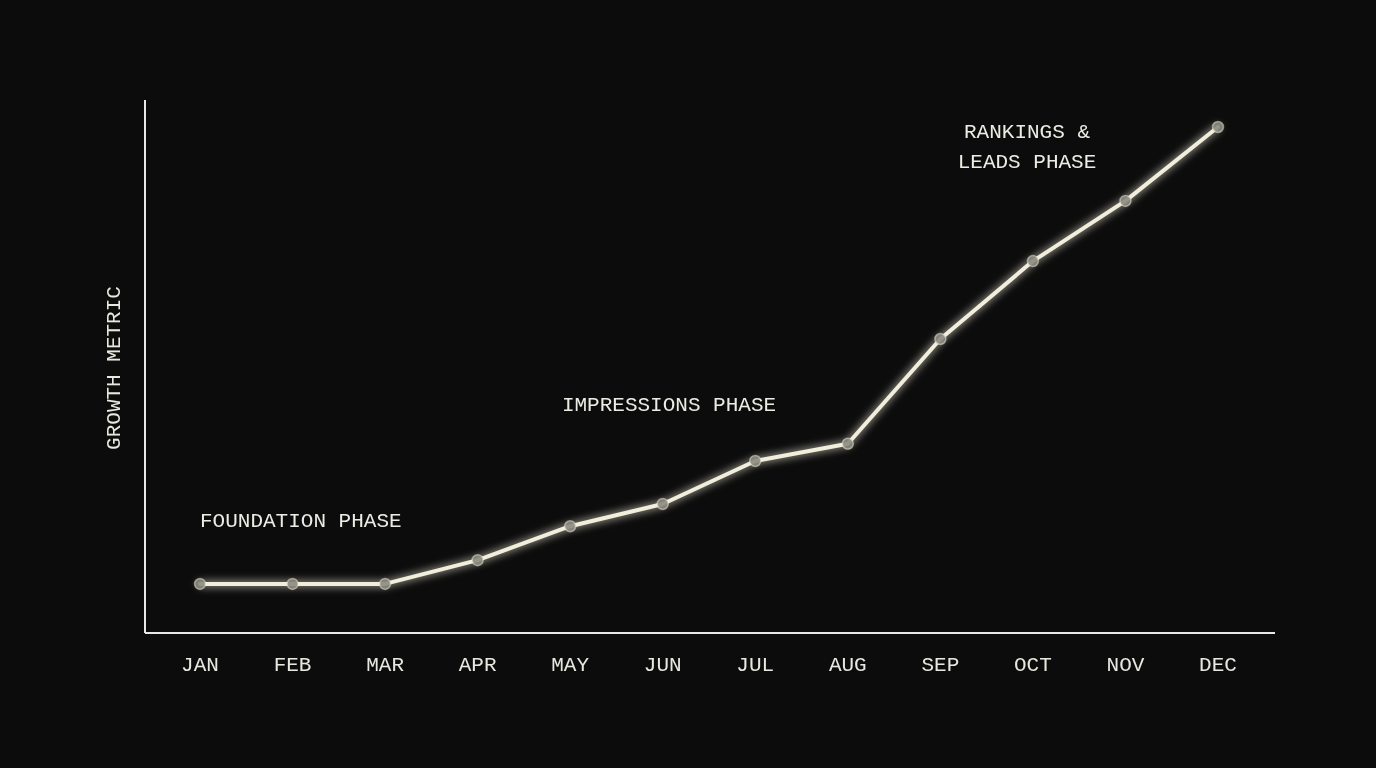 Image resolution: width=1376 pixels, height=768 pixels. I want to click on x-tick-label: SEP, so click(940, 665).